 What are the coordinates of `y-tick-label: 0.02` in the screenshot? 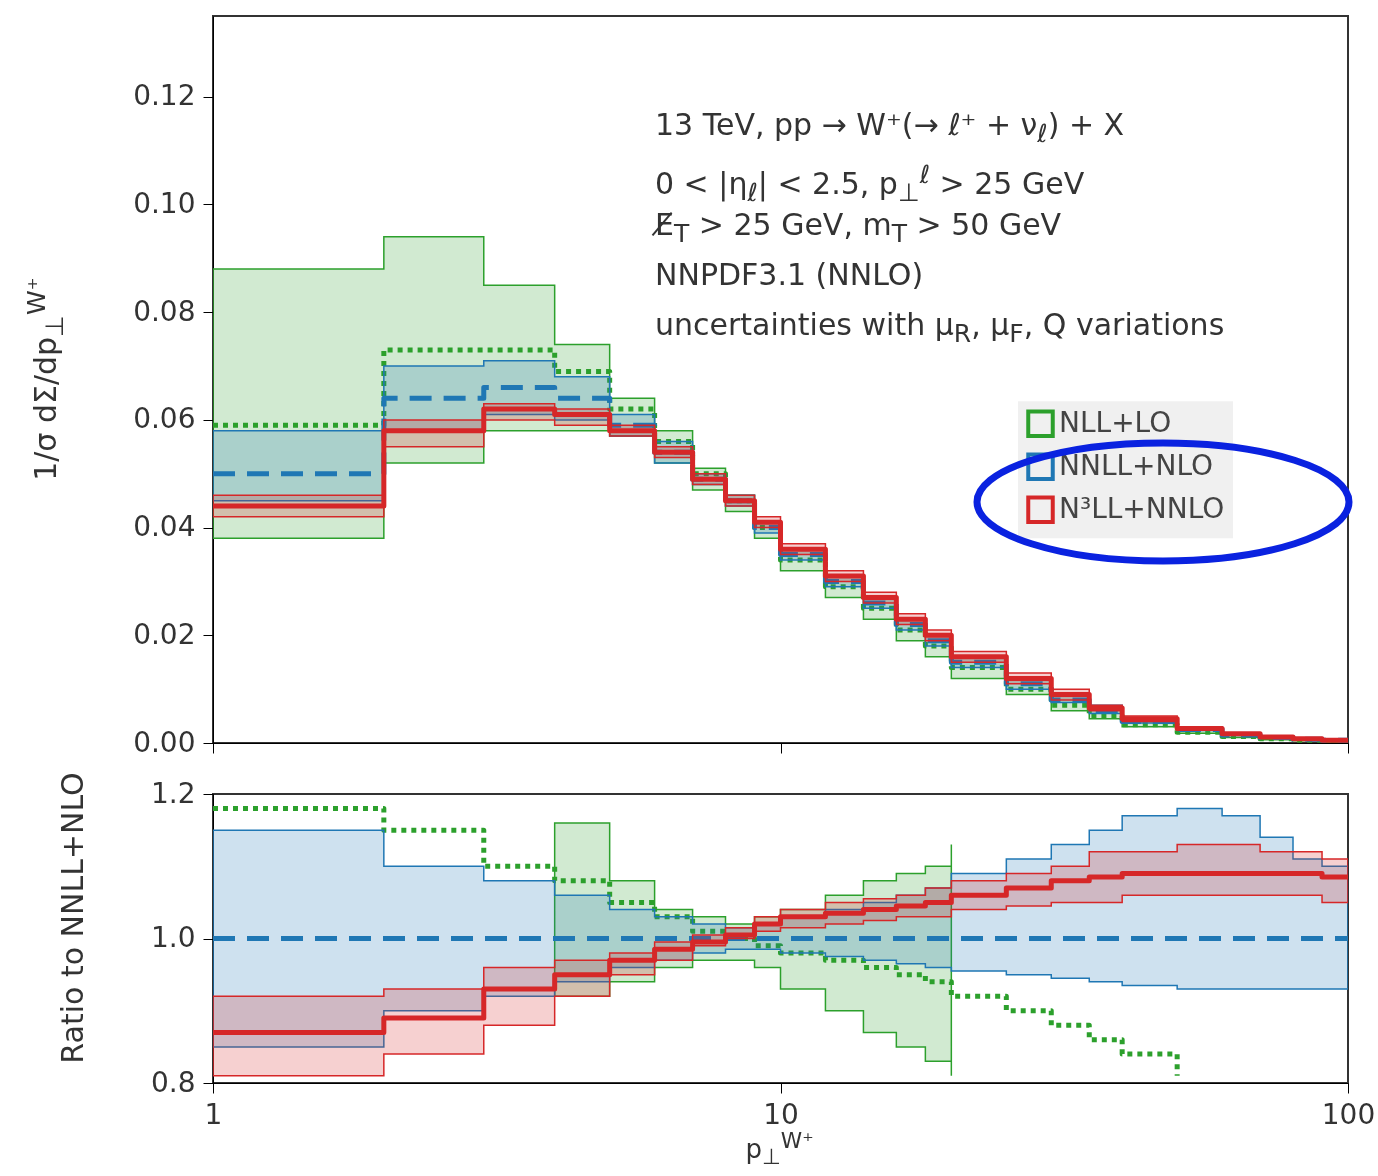 It's located at (164, 634).